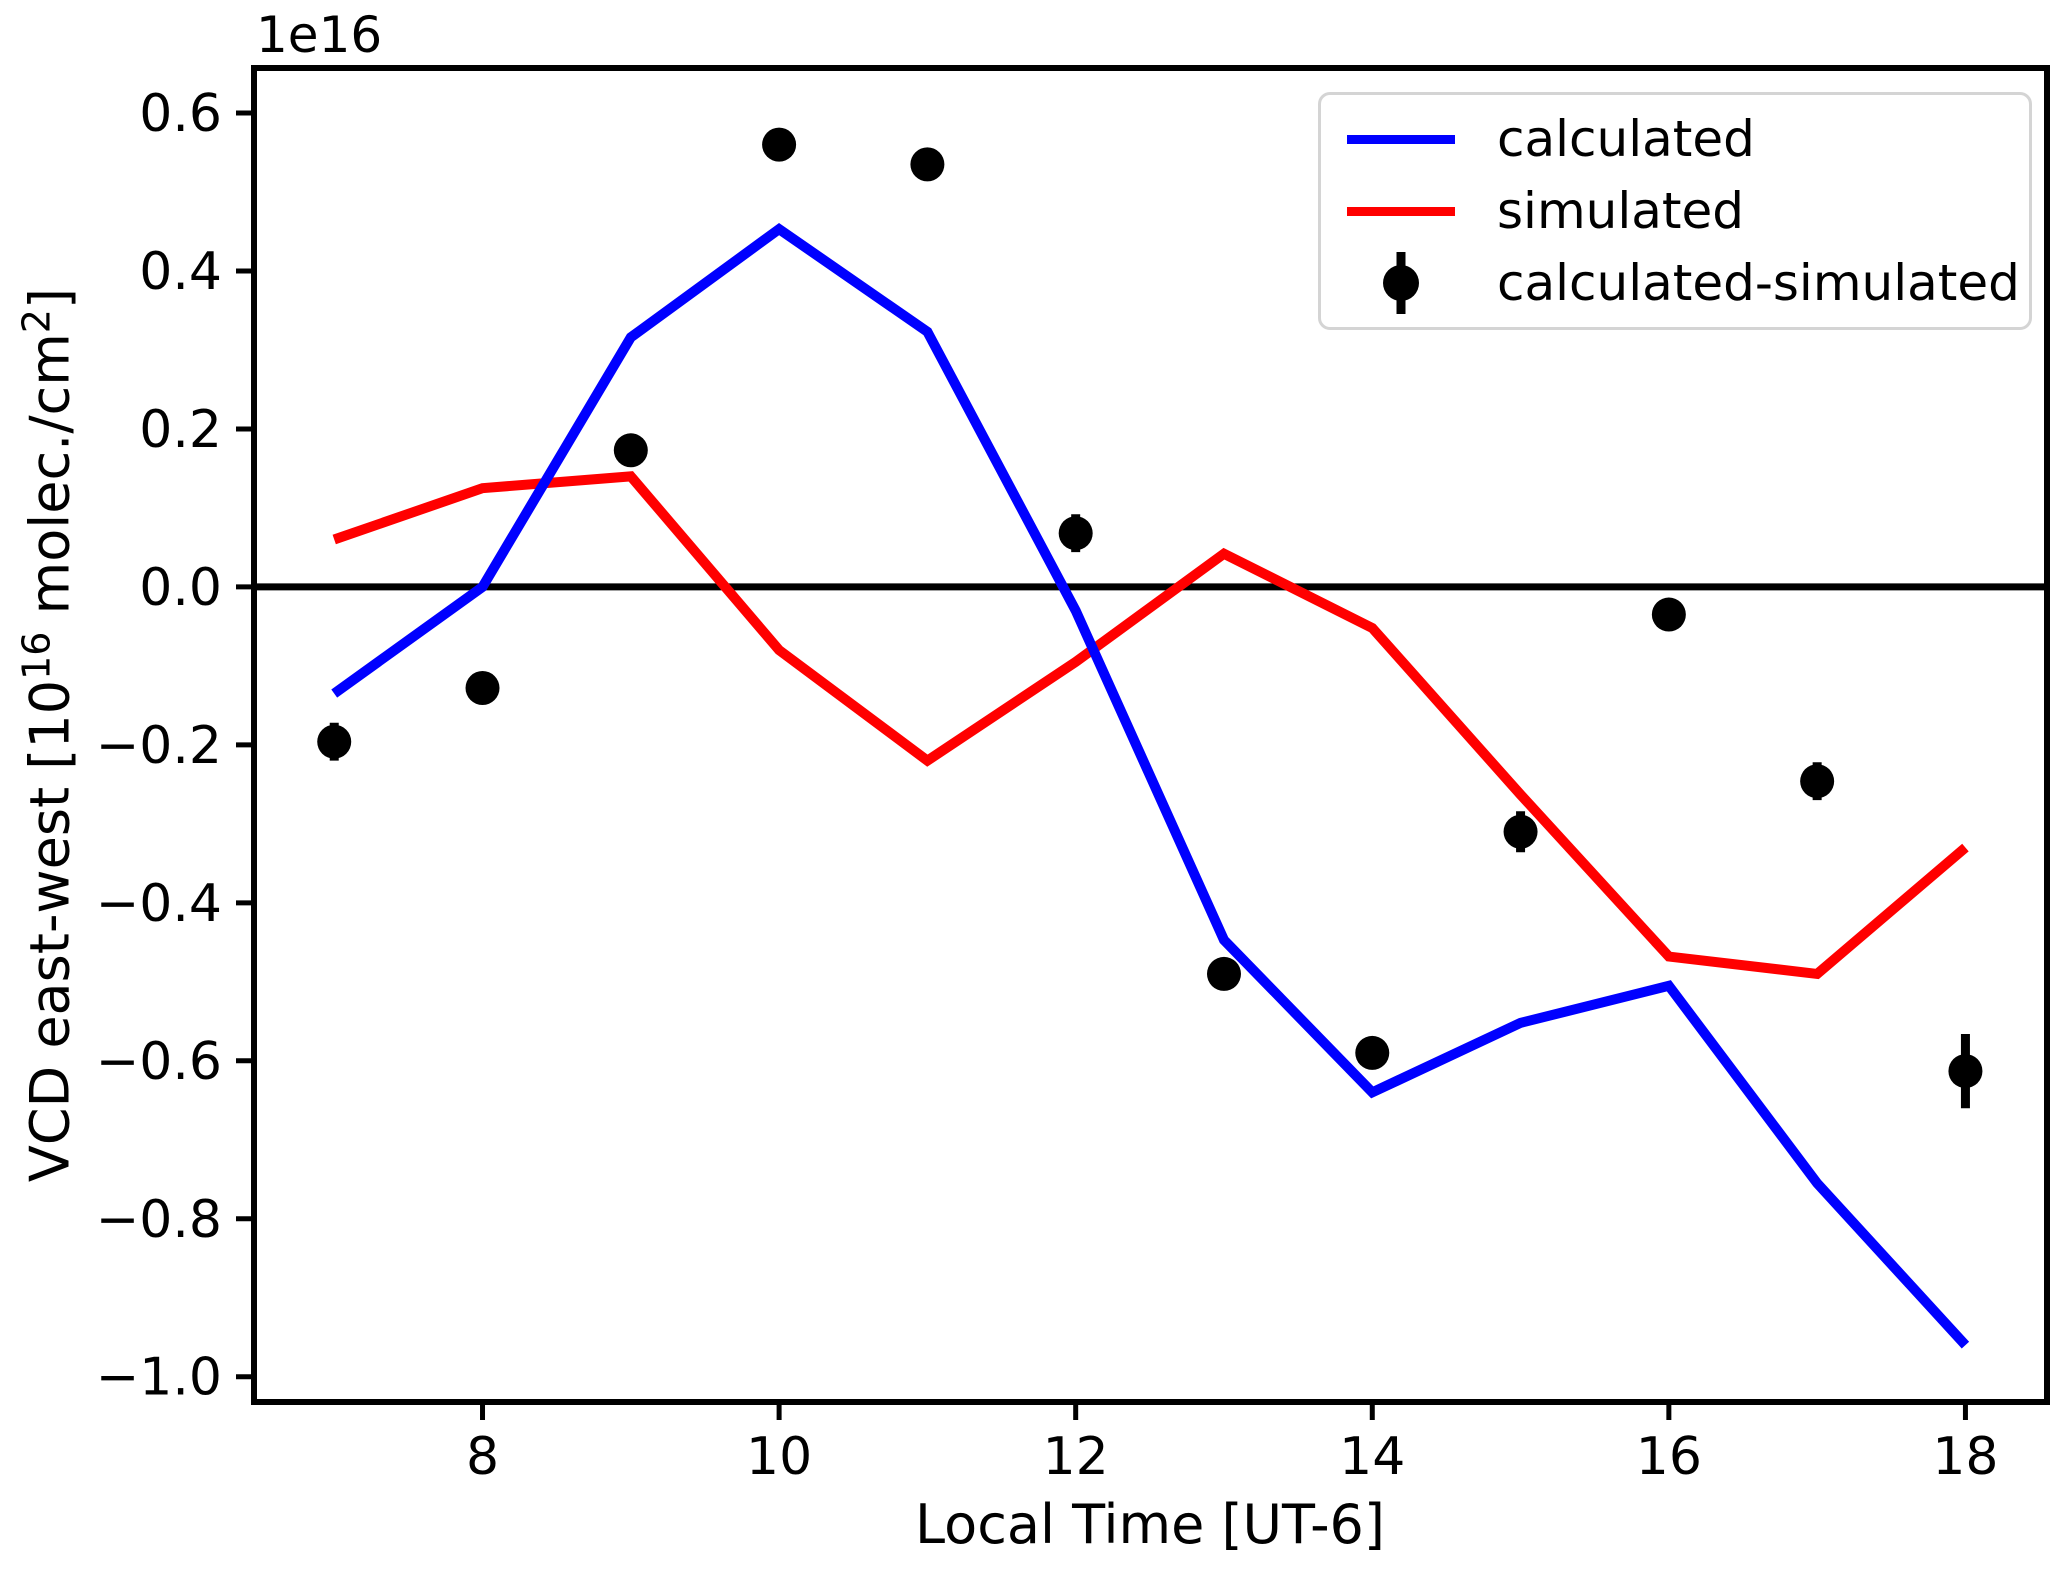  I want to click on y-tick-label-0.4: 0.4, so click(180, 272).